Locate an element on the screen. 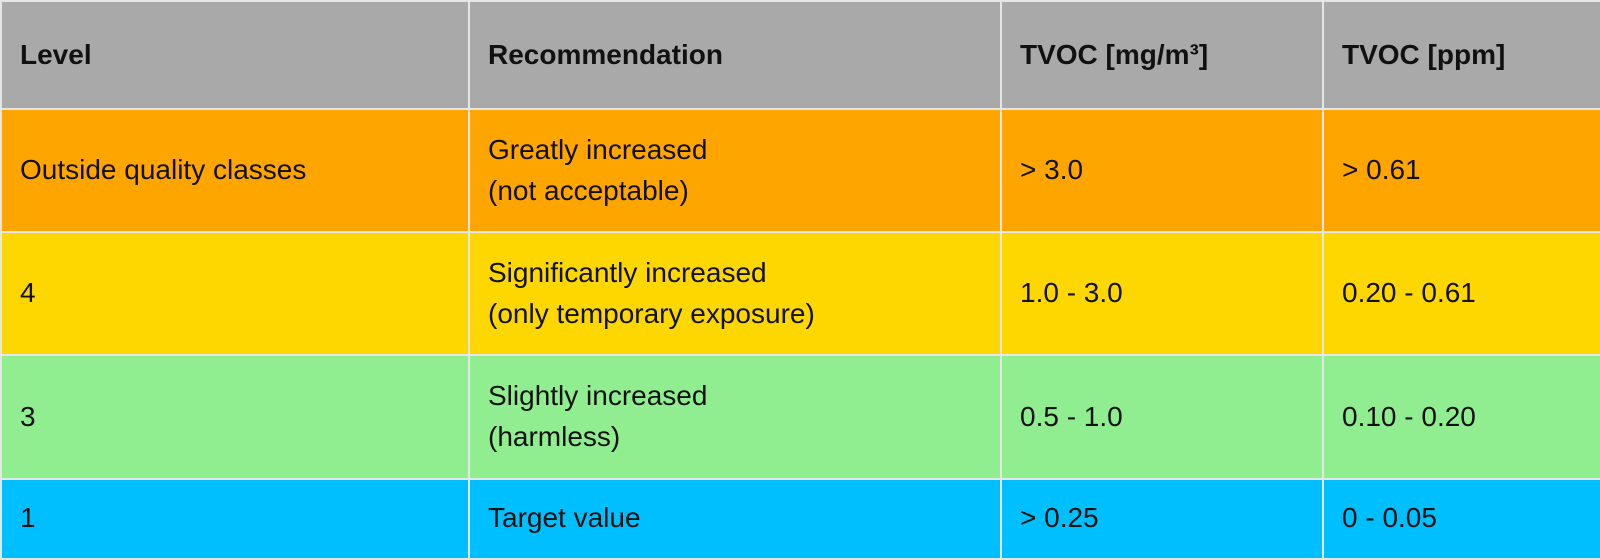 Image resolution: width=1600 pixels, height=560 pixels. table-cell: Outside quality classes is located at coordinates (235, 170).